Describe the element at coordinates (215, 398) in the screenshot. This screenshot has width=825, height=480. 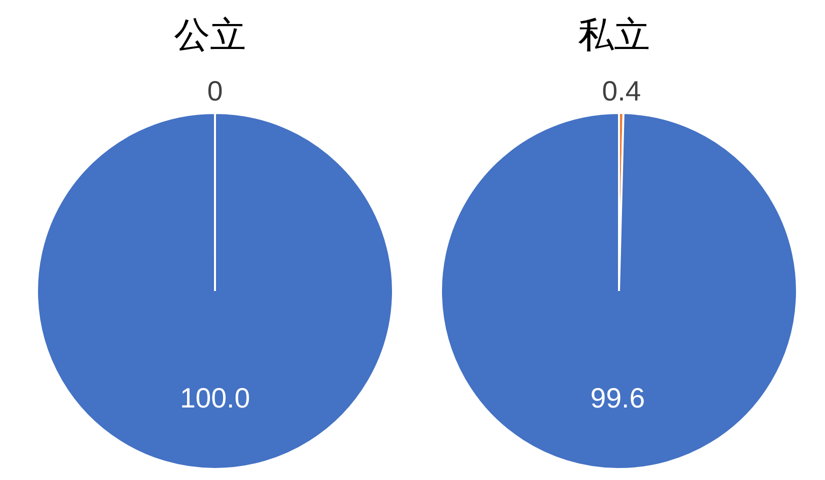
I see `data-label: 100.0` at that location.